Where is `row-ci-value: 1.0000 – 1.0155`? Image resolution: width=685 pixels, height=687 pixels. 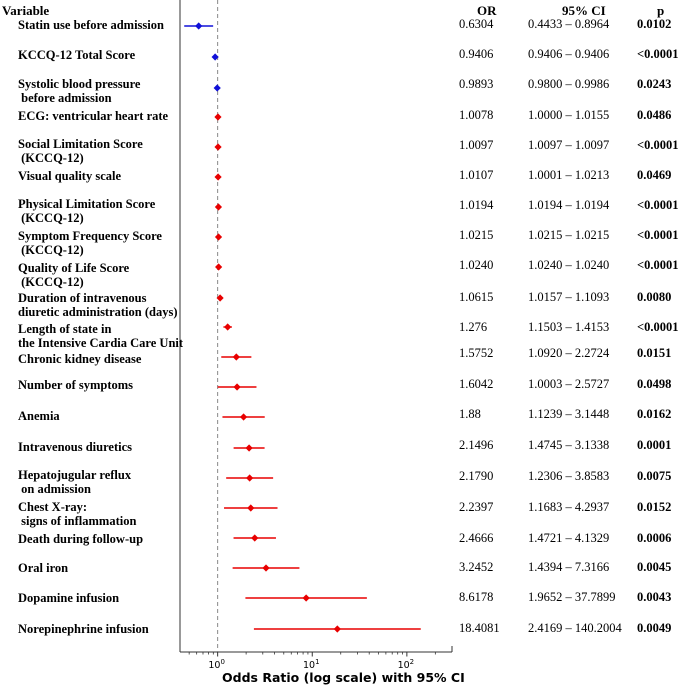 row-ci-value: 1.0000 – 1.0155 is located at coordinates (569, 115).